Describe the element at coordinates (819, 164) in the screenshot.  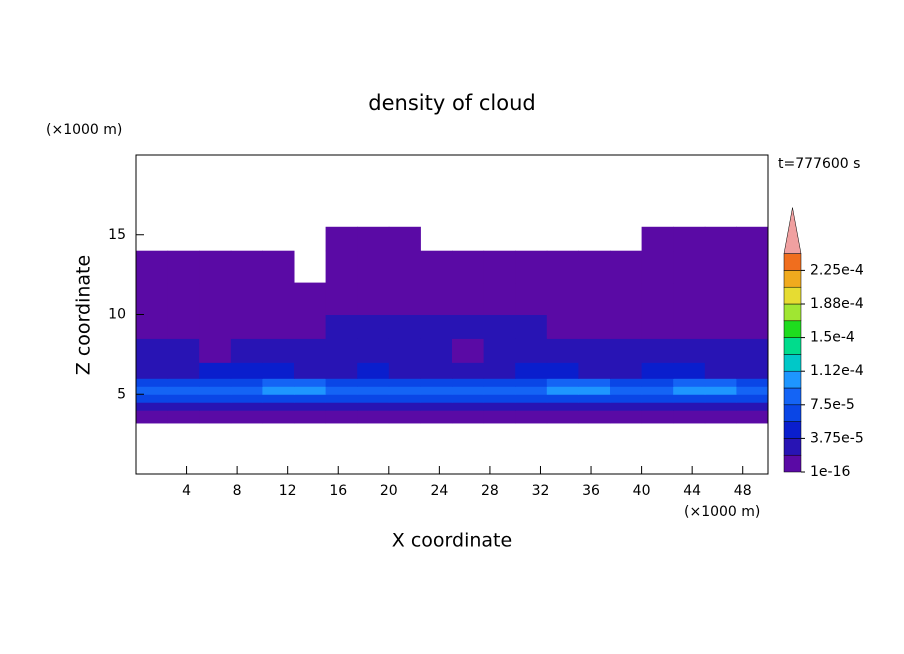
I see `time-label: t=777600 s` at that location.